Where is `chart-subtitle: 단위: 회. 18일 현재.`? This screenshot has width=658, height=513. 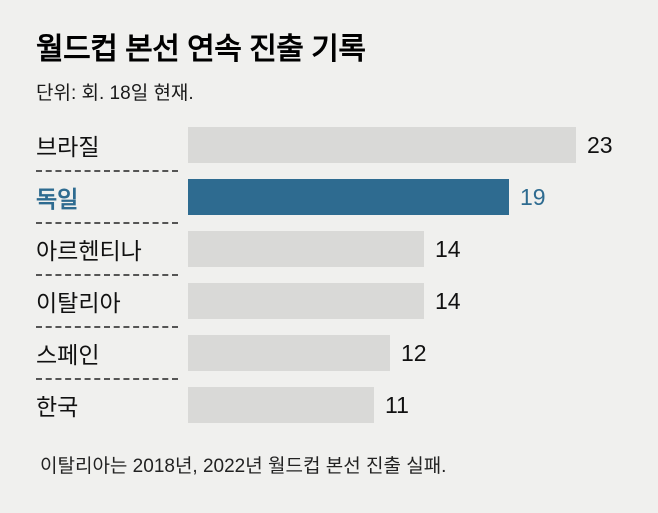 chart-subtitle: 단위: 회. 18일 현재. is located at coordinates (115, 93).